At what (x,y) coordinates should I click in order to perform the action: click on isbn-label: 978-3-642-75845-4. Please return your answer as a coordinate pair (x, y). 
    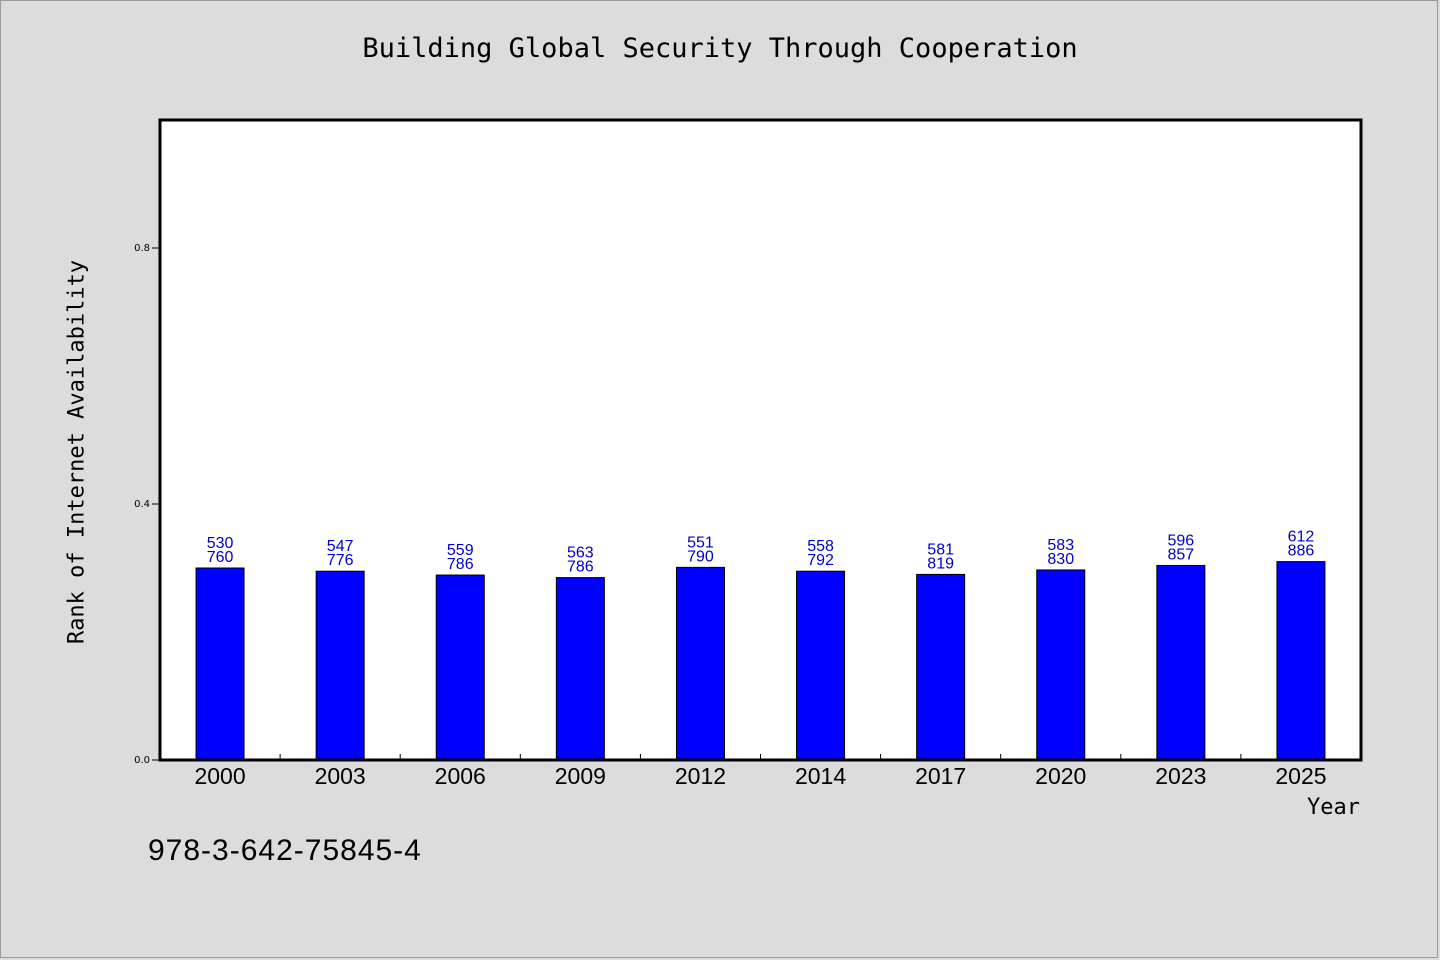
    Looking at the image, I should click on (285, 850).